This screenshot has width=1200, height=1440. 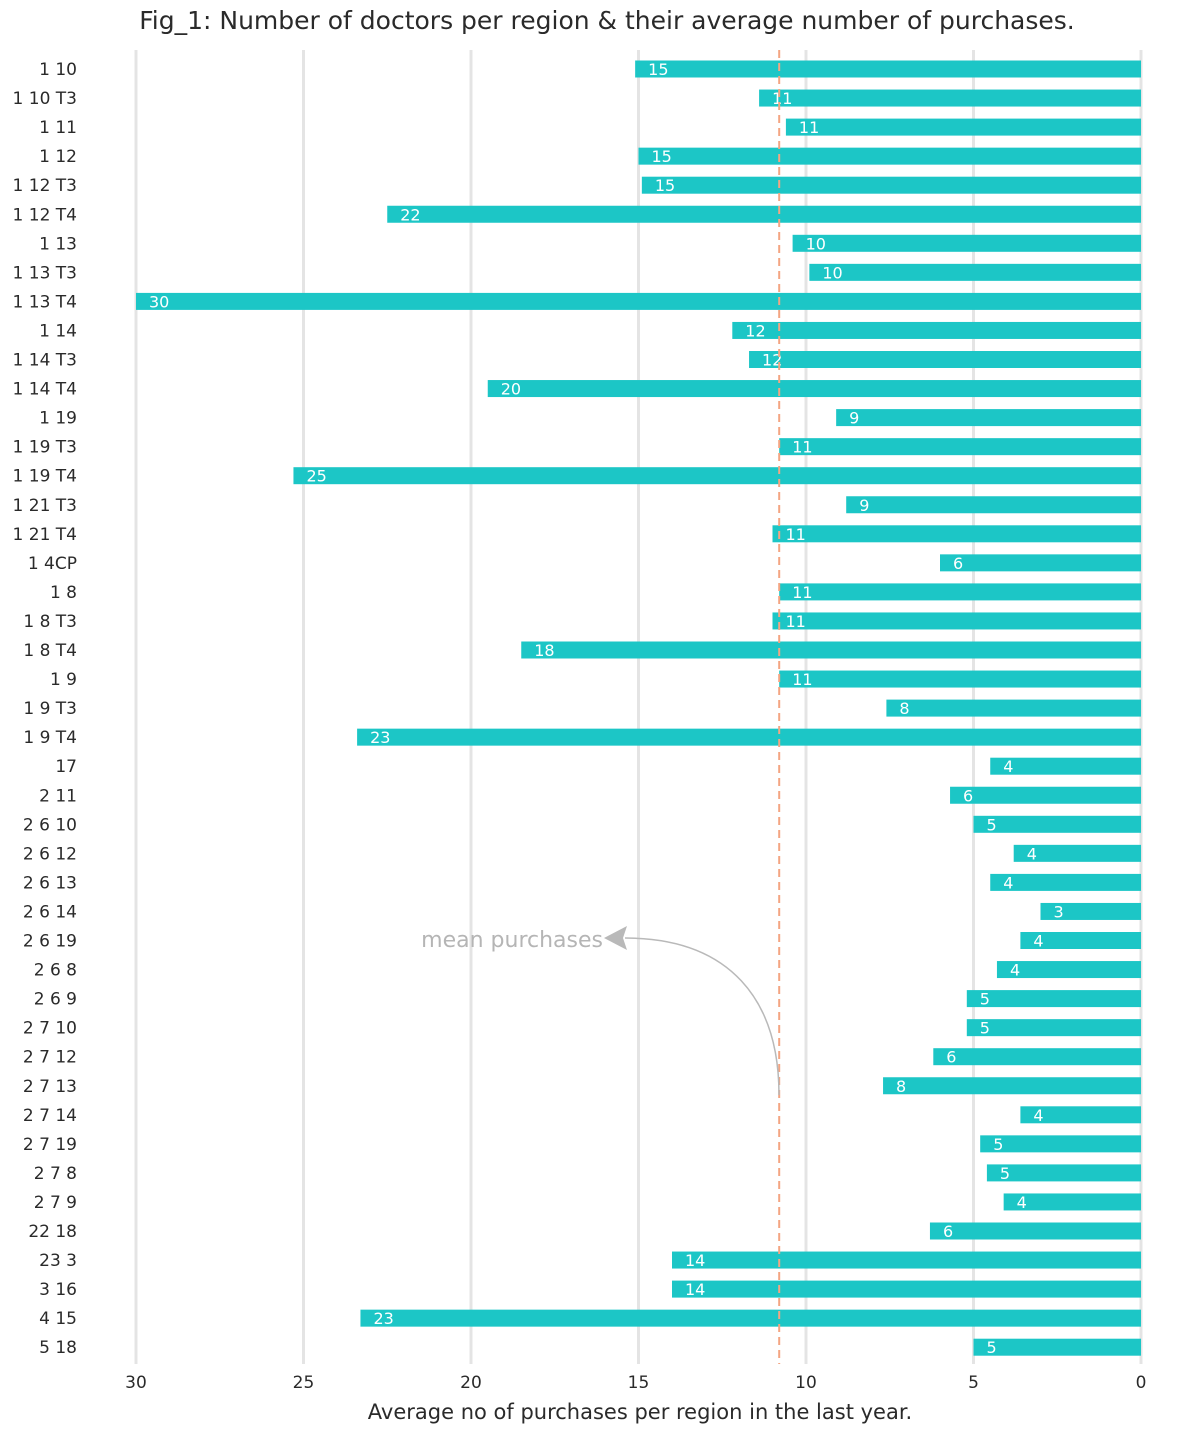 I want to click on bar-value-label: 18, so click(x=544, y=650).